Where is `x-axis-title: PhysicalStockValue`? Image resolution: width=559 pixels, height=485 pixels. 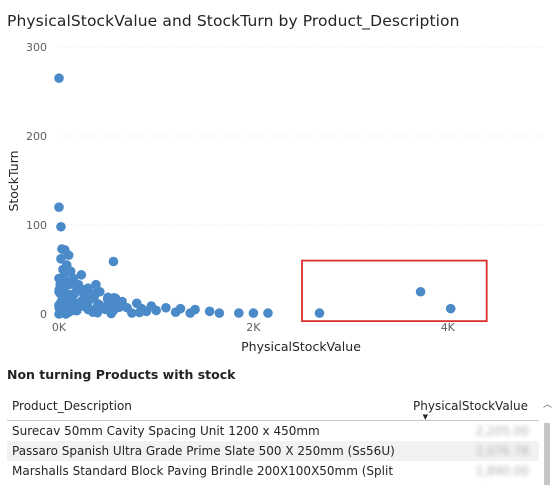
x-axis-title: PhysicalStockValue is located at coordinates (301, 346).